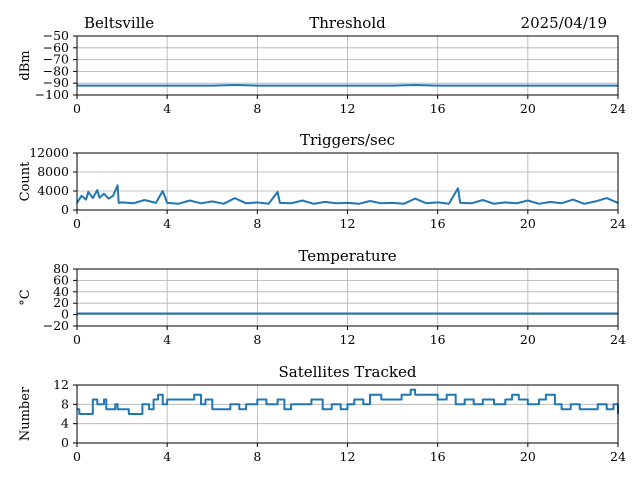 The height and width of the screenshot is (485, 640). I want to click on y-axis-label: Count, so click(25, 181).